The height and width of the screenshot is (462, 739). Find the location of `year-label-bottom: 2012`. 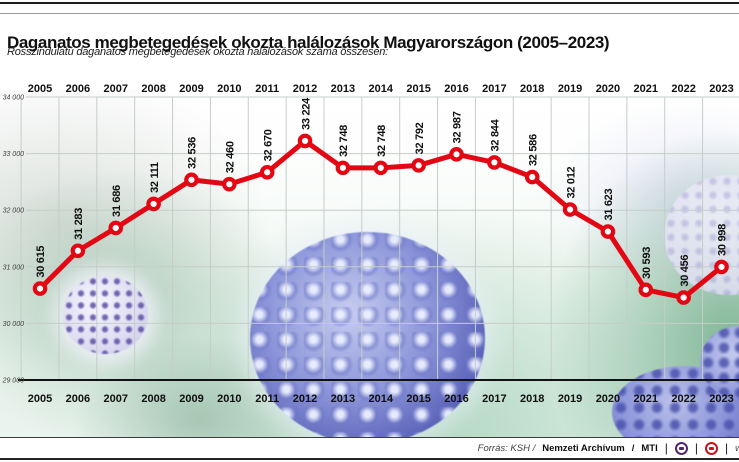

year-label-bottom: 2012 is located at coordinates (305, 399).